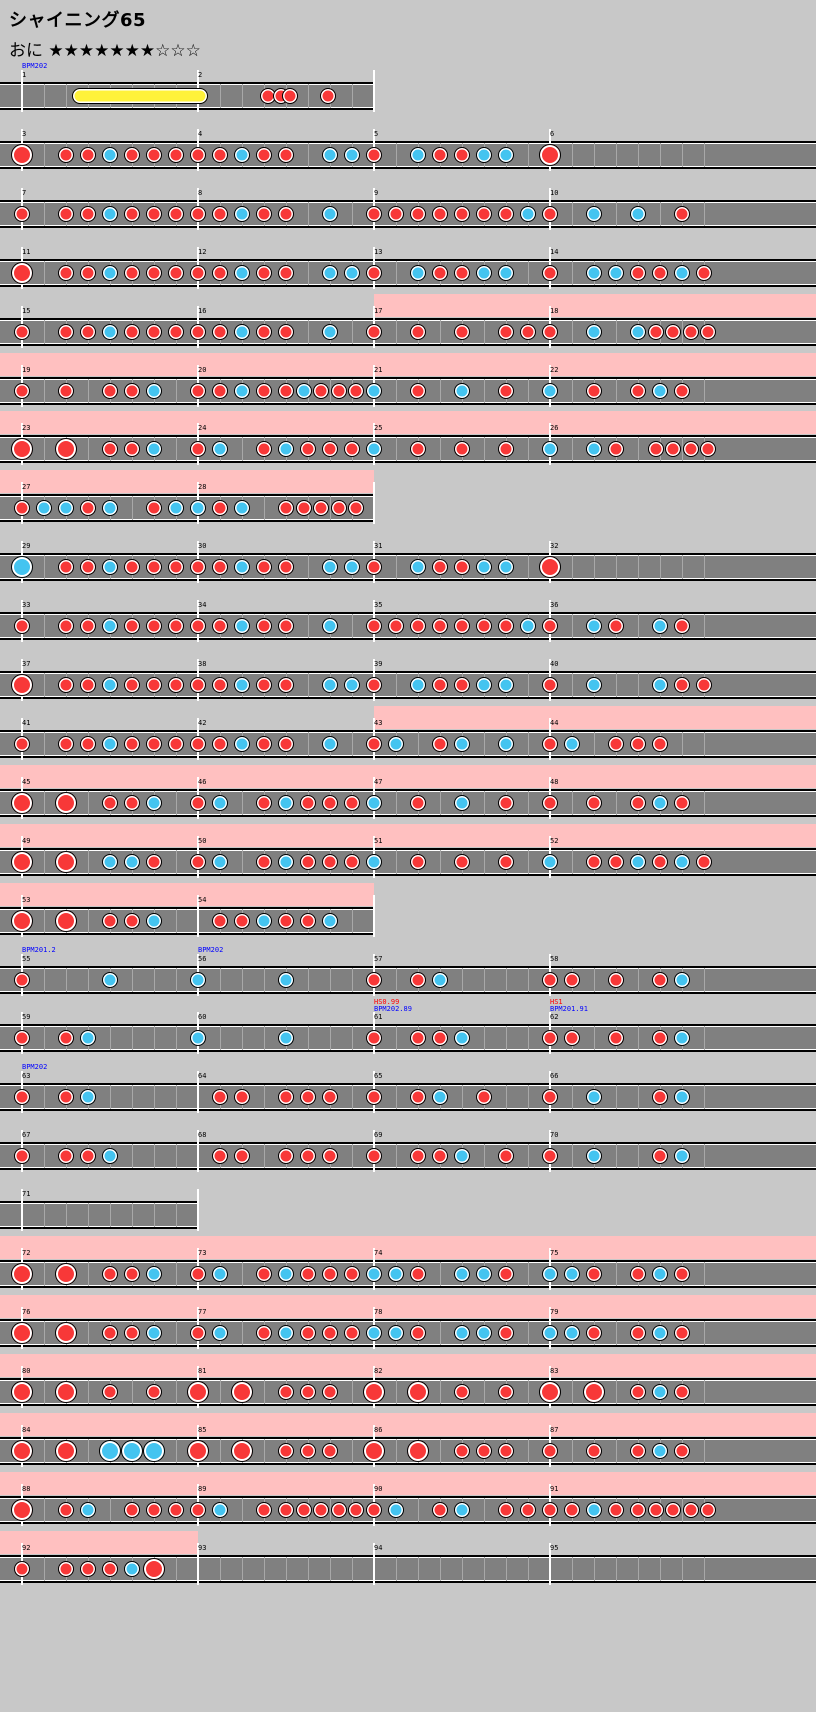 This screenshot has width=816, height=1712. I want to click on chart-row: 1 BPM202 2, so click(408, 88).